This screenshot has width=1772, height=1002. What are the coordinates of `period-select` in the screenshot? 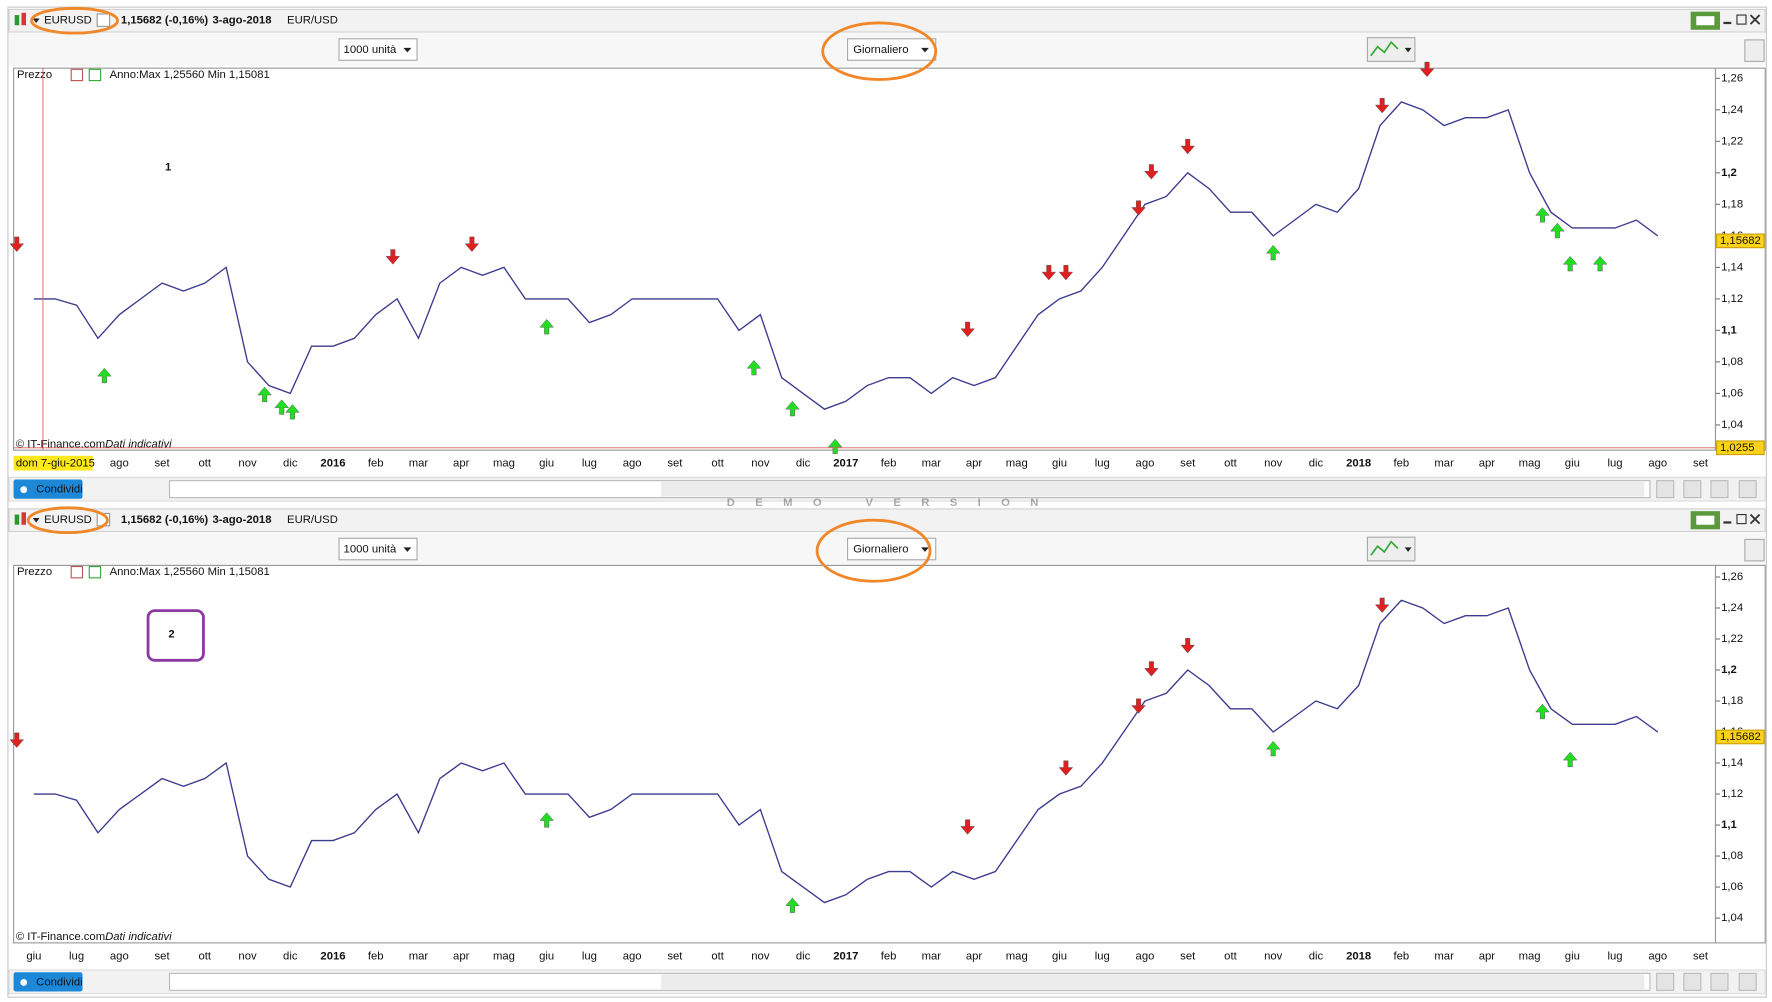 It's located at (892, 549).